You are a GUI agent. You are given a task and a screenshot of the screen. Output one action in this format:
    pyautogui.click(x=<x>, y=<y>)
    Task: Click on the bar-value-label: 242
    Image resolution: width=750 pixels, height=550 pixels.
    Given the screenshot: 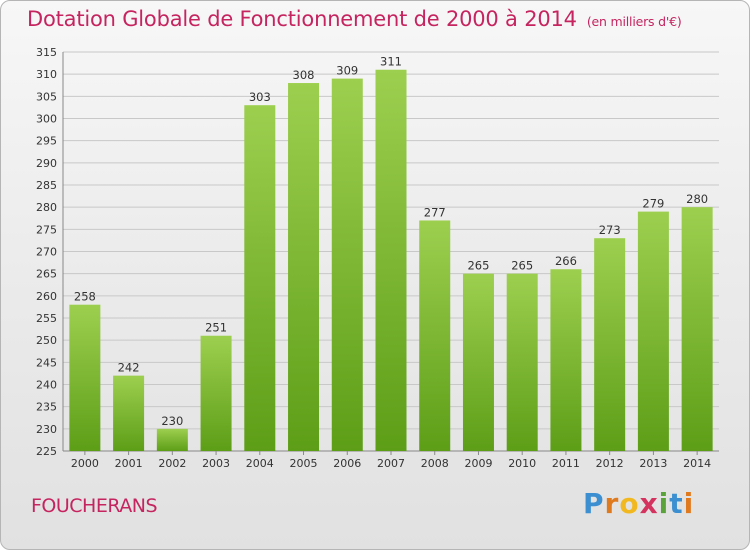 What is the action you would take?
    pyautogui.click(x=129, y=368)
    